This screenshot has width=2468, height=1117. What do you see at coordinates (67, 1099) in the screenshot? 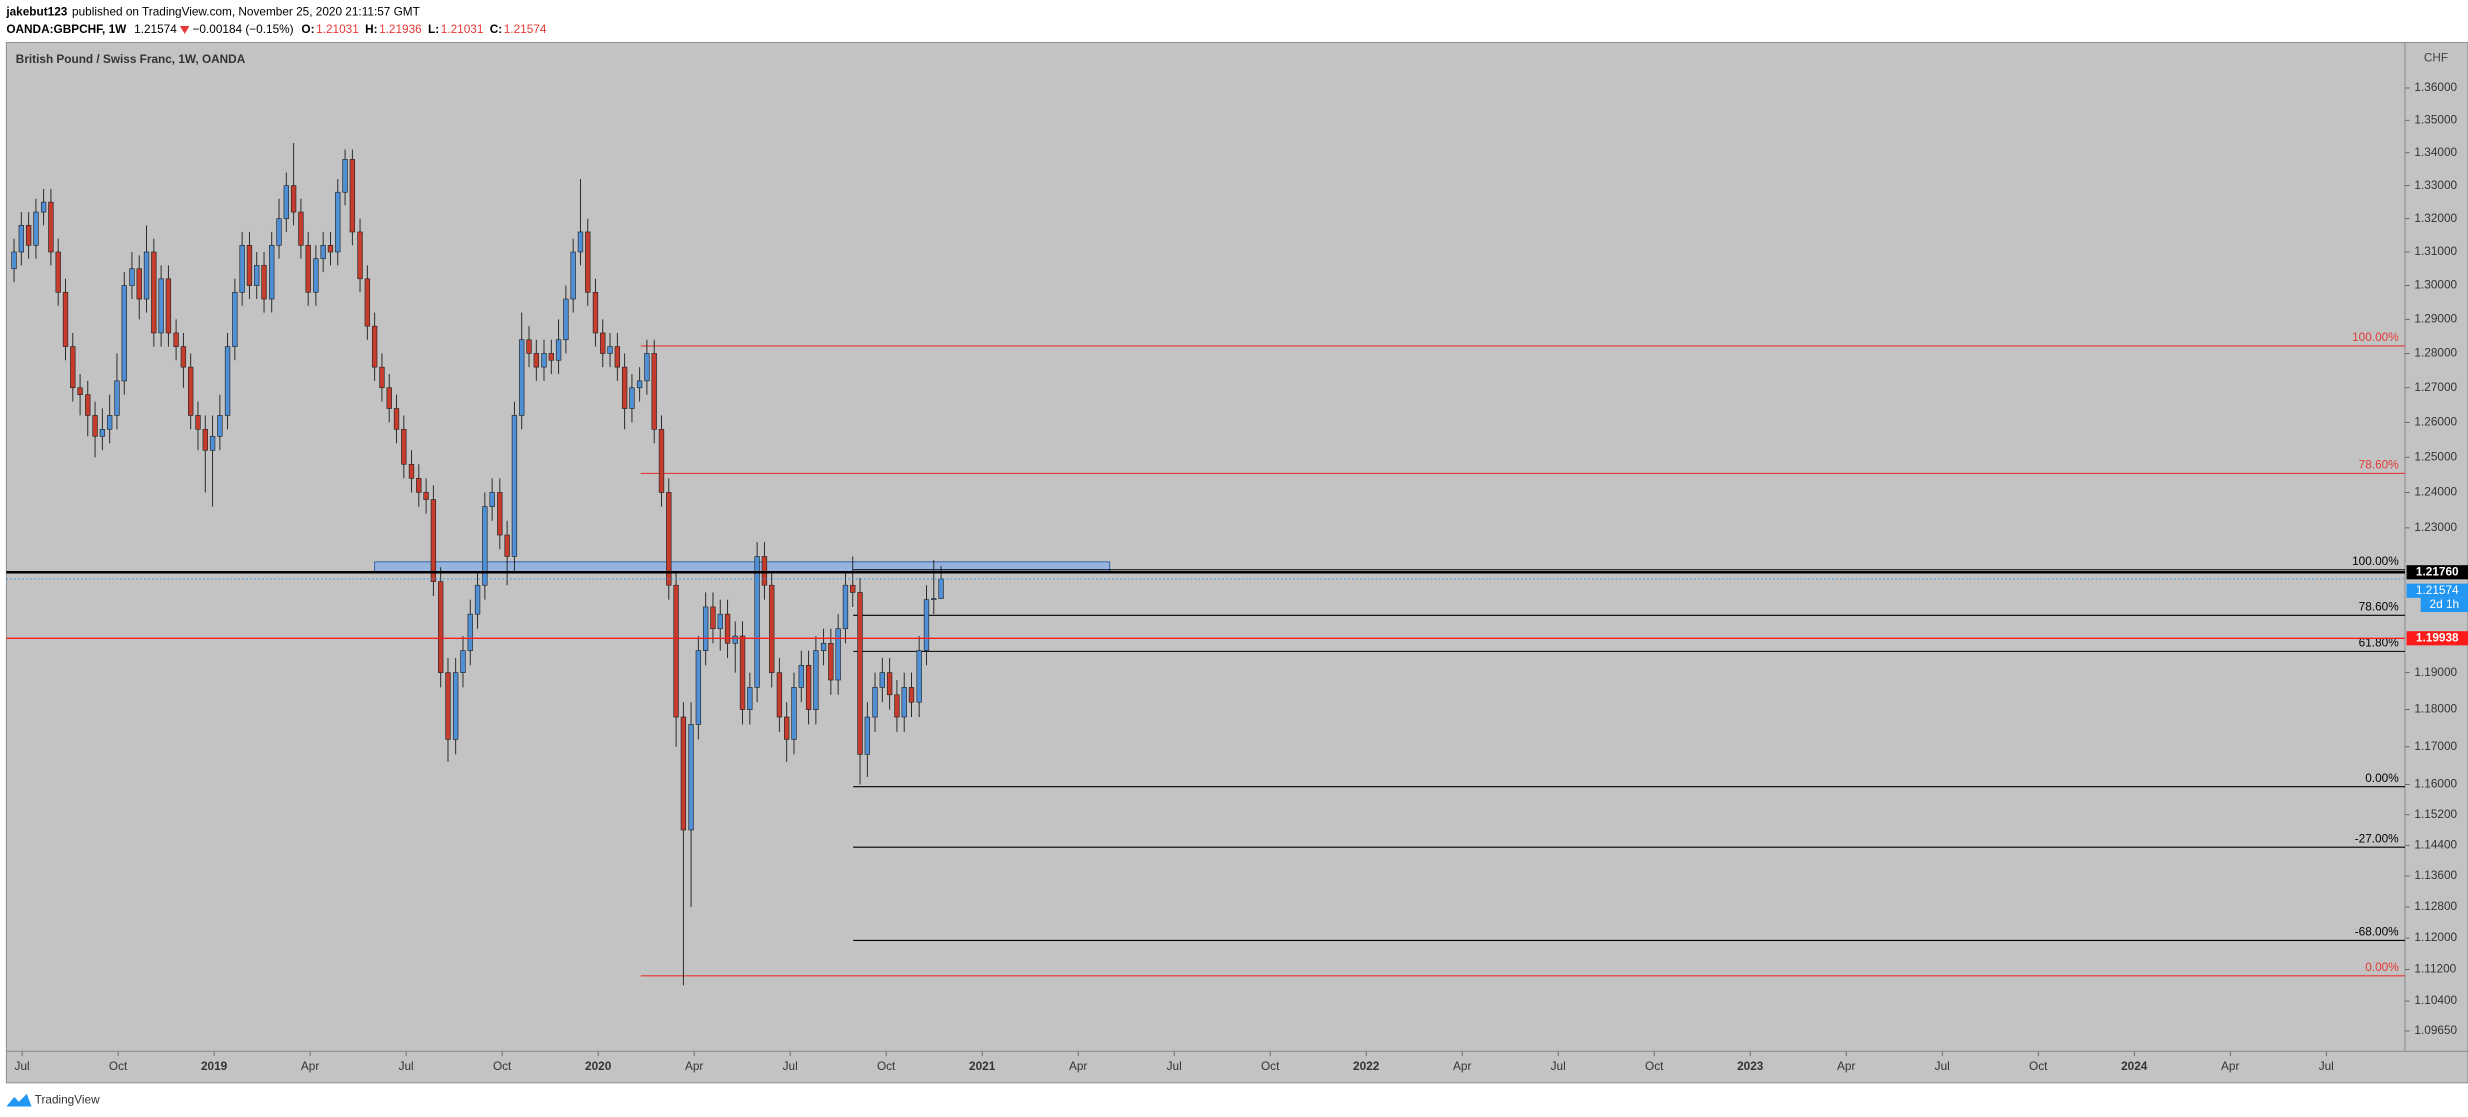
I see `footer-brand: TradingView` at bounding box center [67, 1099].